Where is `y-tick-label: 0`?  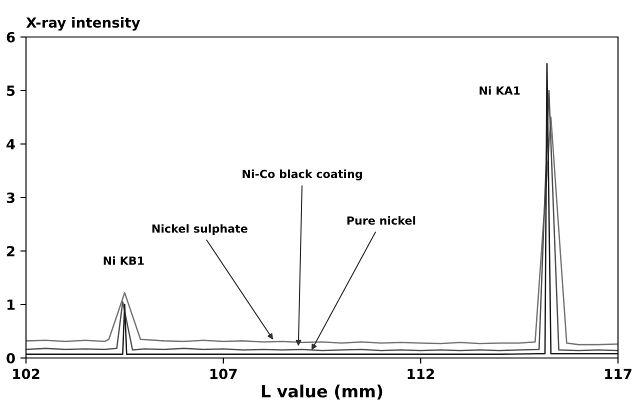
y-tick-label: 0 is located at coordinates (10, 358).